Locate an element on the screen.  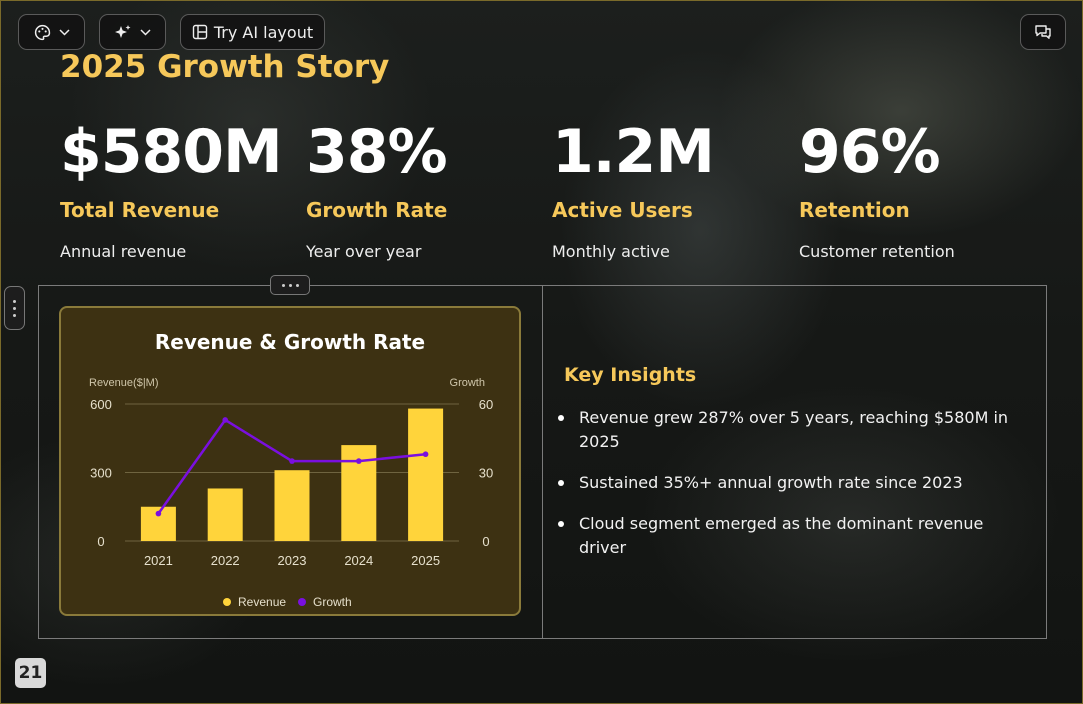
stat-growth-rate: 38% Growth Rate Year over year is located at coordinates (377, 188).